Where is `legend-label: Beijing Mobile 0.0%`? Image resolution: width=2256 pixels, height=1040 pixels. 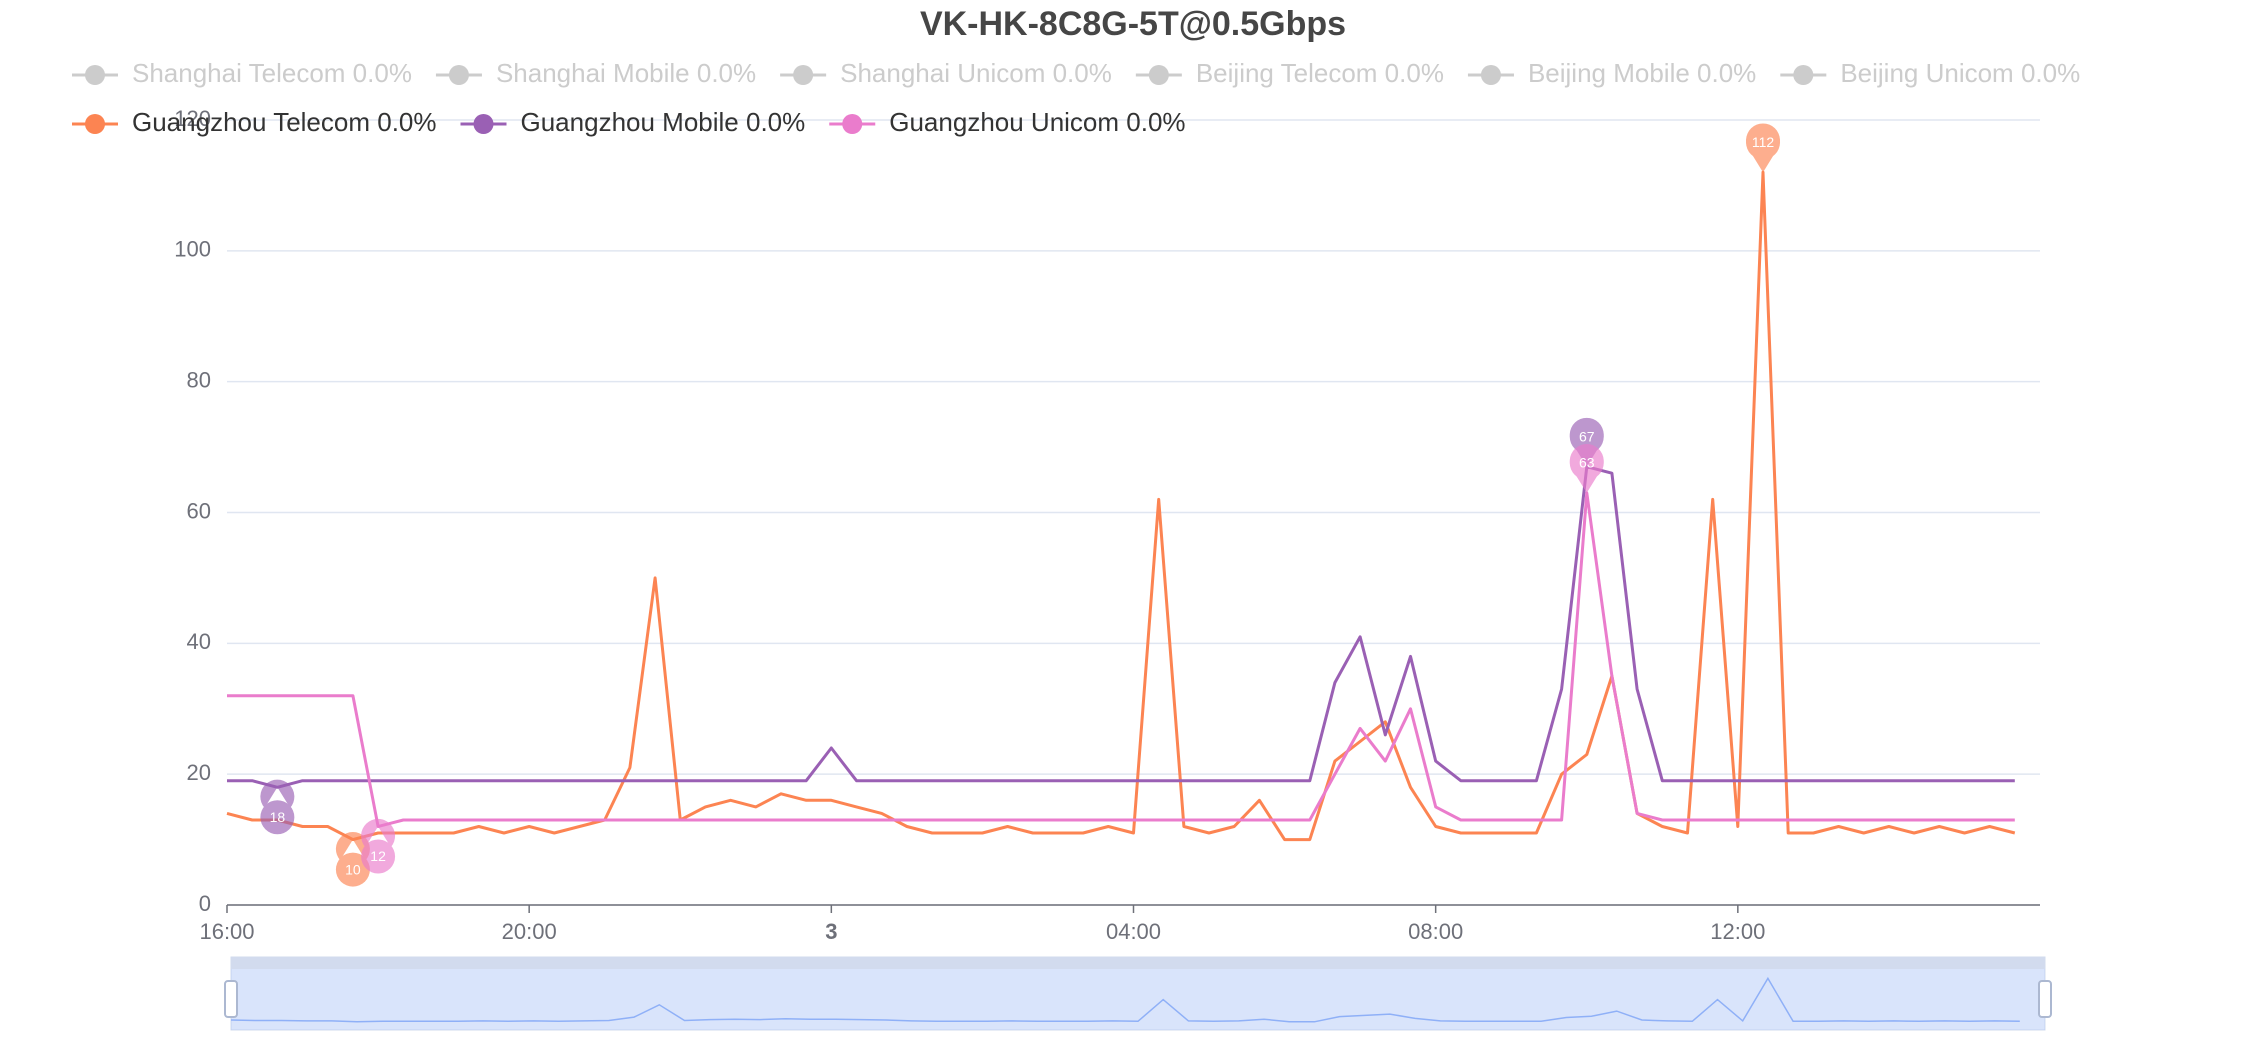 legend-label: Beijing Mobile 0.0% is located at coordinates (1642, 73).